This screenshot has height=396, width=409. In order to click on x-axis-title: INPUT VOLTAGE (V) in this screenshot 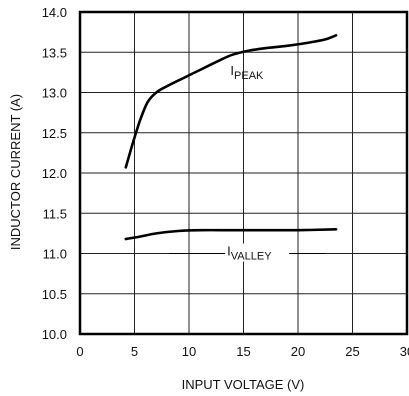, I will do `click(243, 384)`.